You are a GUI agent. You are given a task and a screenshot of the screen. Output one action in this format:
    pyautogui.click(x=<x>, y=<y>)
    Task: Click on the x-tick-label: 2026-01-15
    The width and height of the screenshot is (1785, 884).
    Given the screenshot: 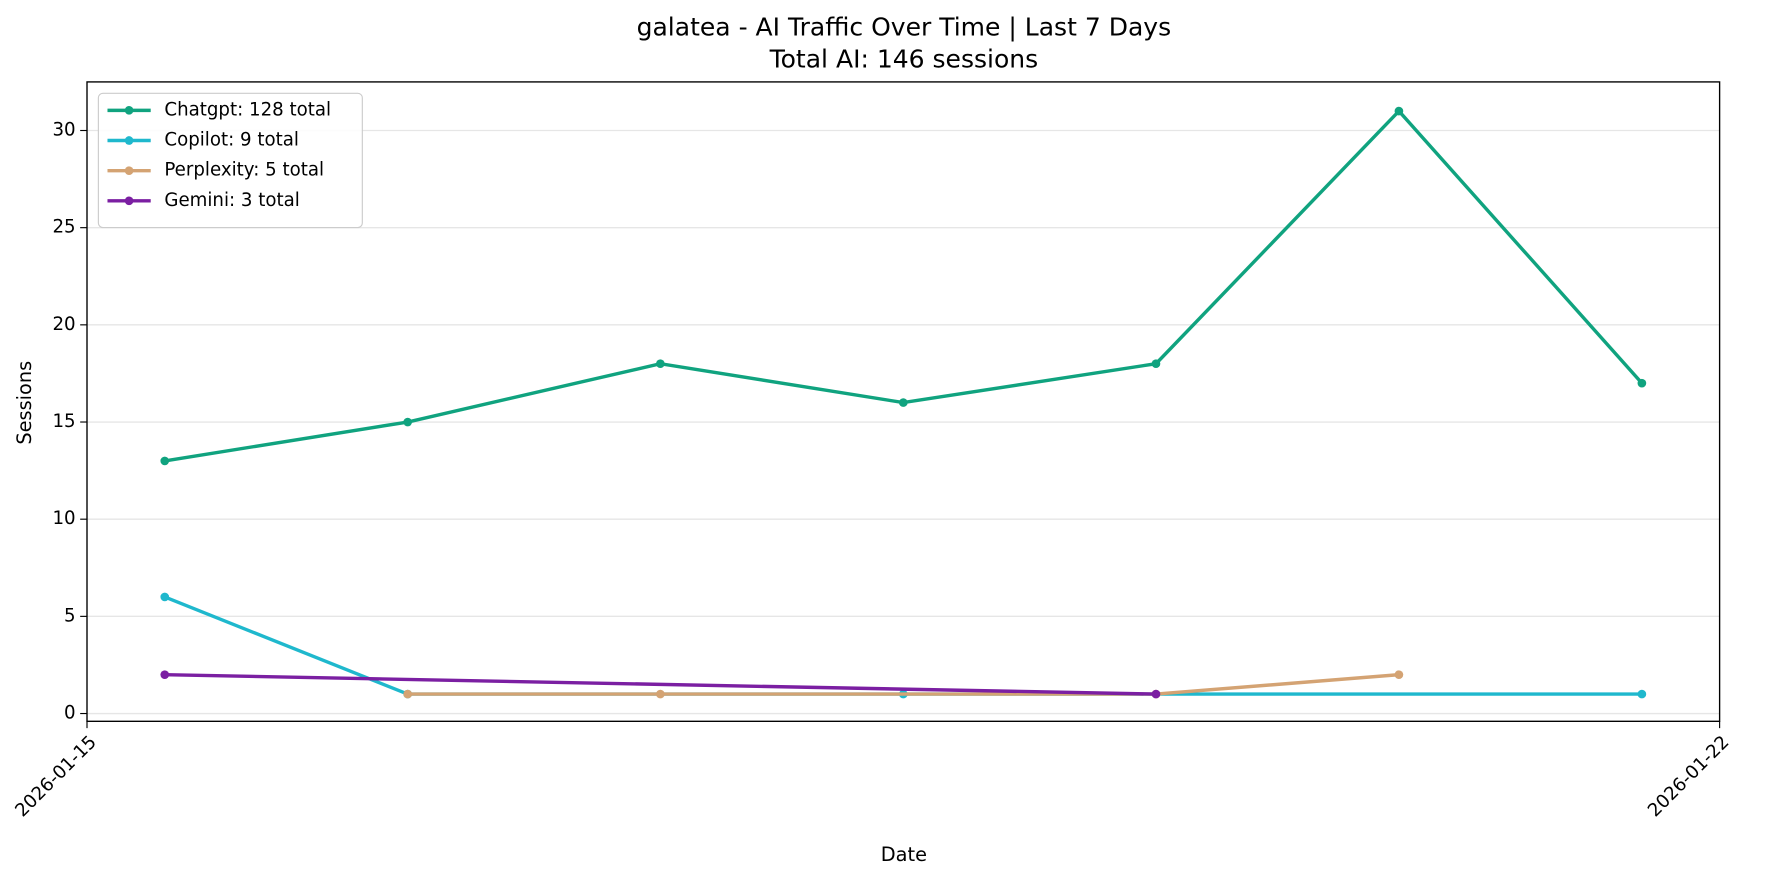 What is the action you would take?
    pyautogui.click(x=56, y=777)
    